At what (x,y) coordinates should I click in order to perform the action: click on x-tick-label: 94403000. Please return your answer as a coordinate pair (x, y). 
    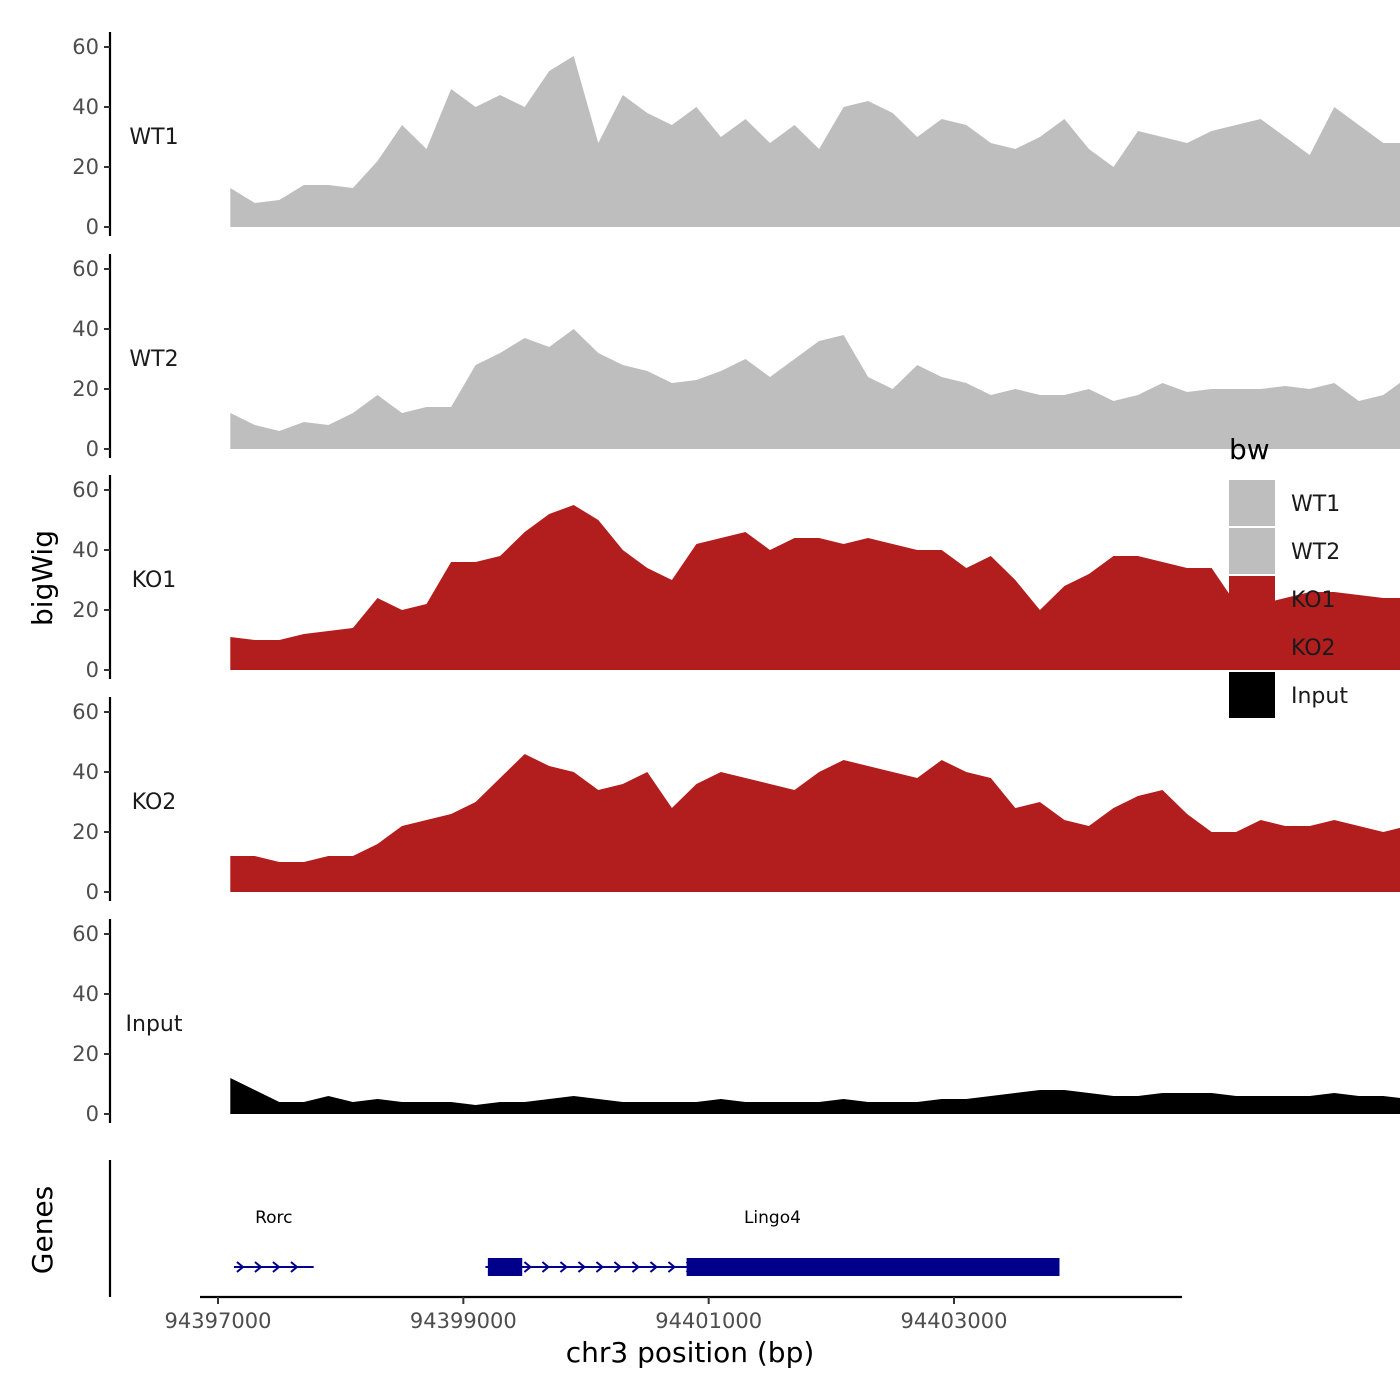
    Looking at the image, I should click on (954, 1321).